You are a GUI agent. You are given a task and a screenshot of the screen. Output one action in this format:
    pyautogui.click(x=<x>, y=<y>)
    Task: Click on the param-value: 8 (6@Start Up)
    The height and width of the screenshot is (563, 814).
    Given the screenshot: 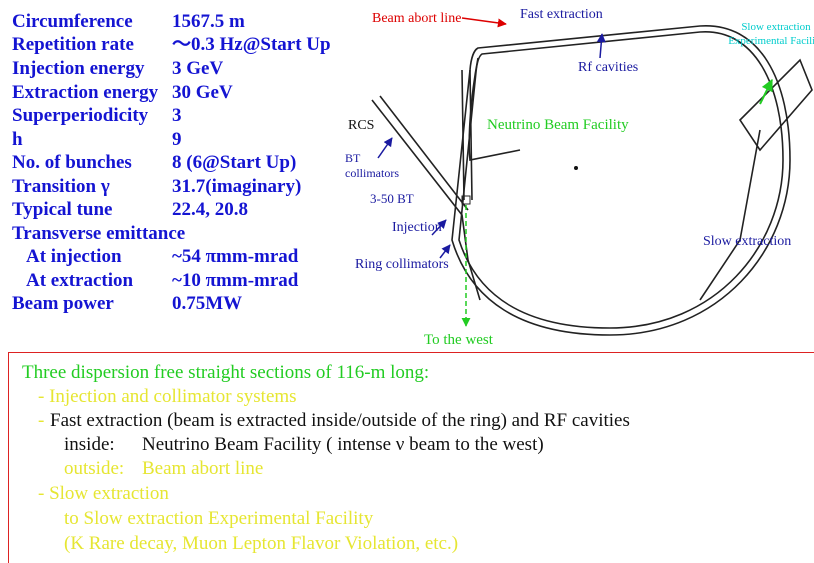 What is the action you would take?
    pyautogui.click(x=234, y=162)
    